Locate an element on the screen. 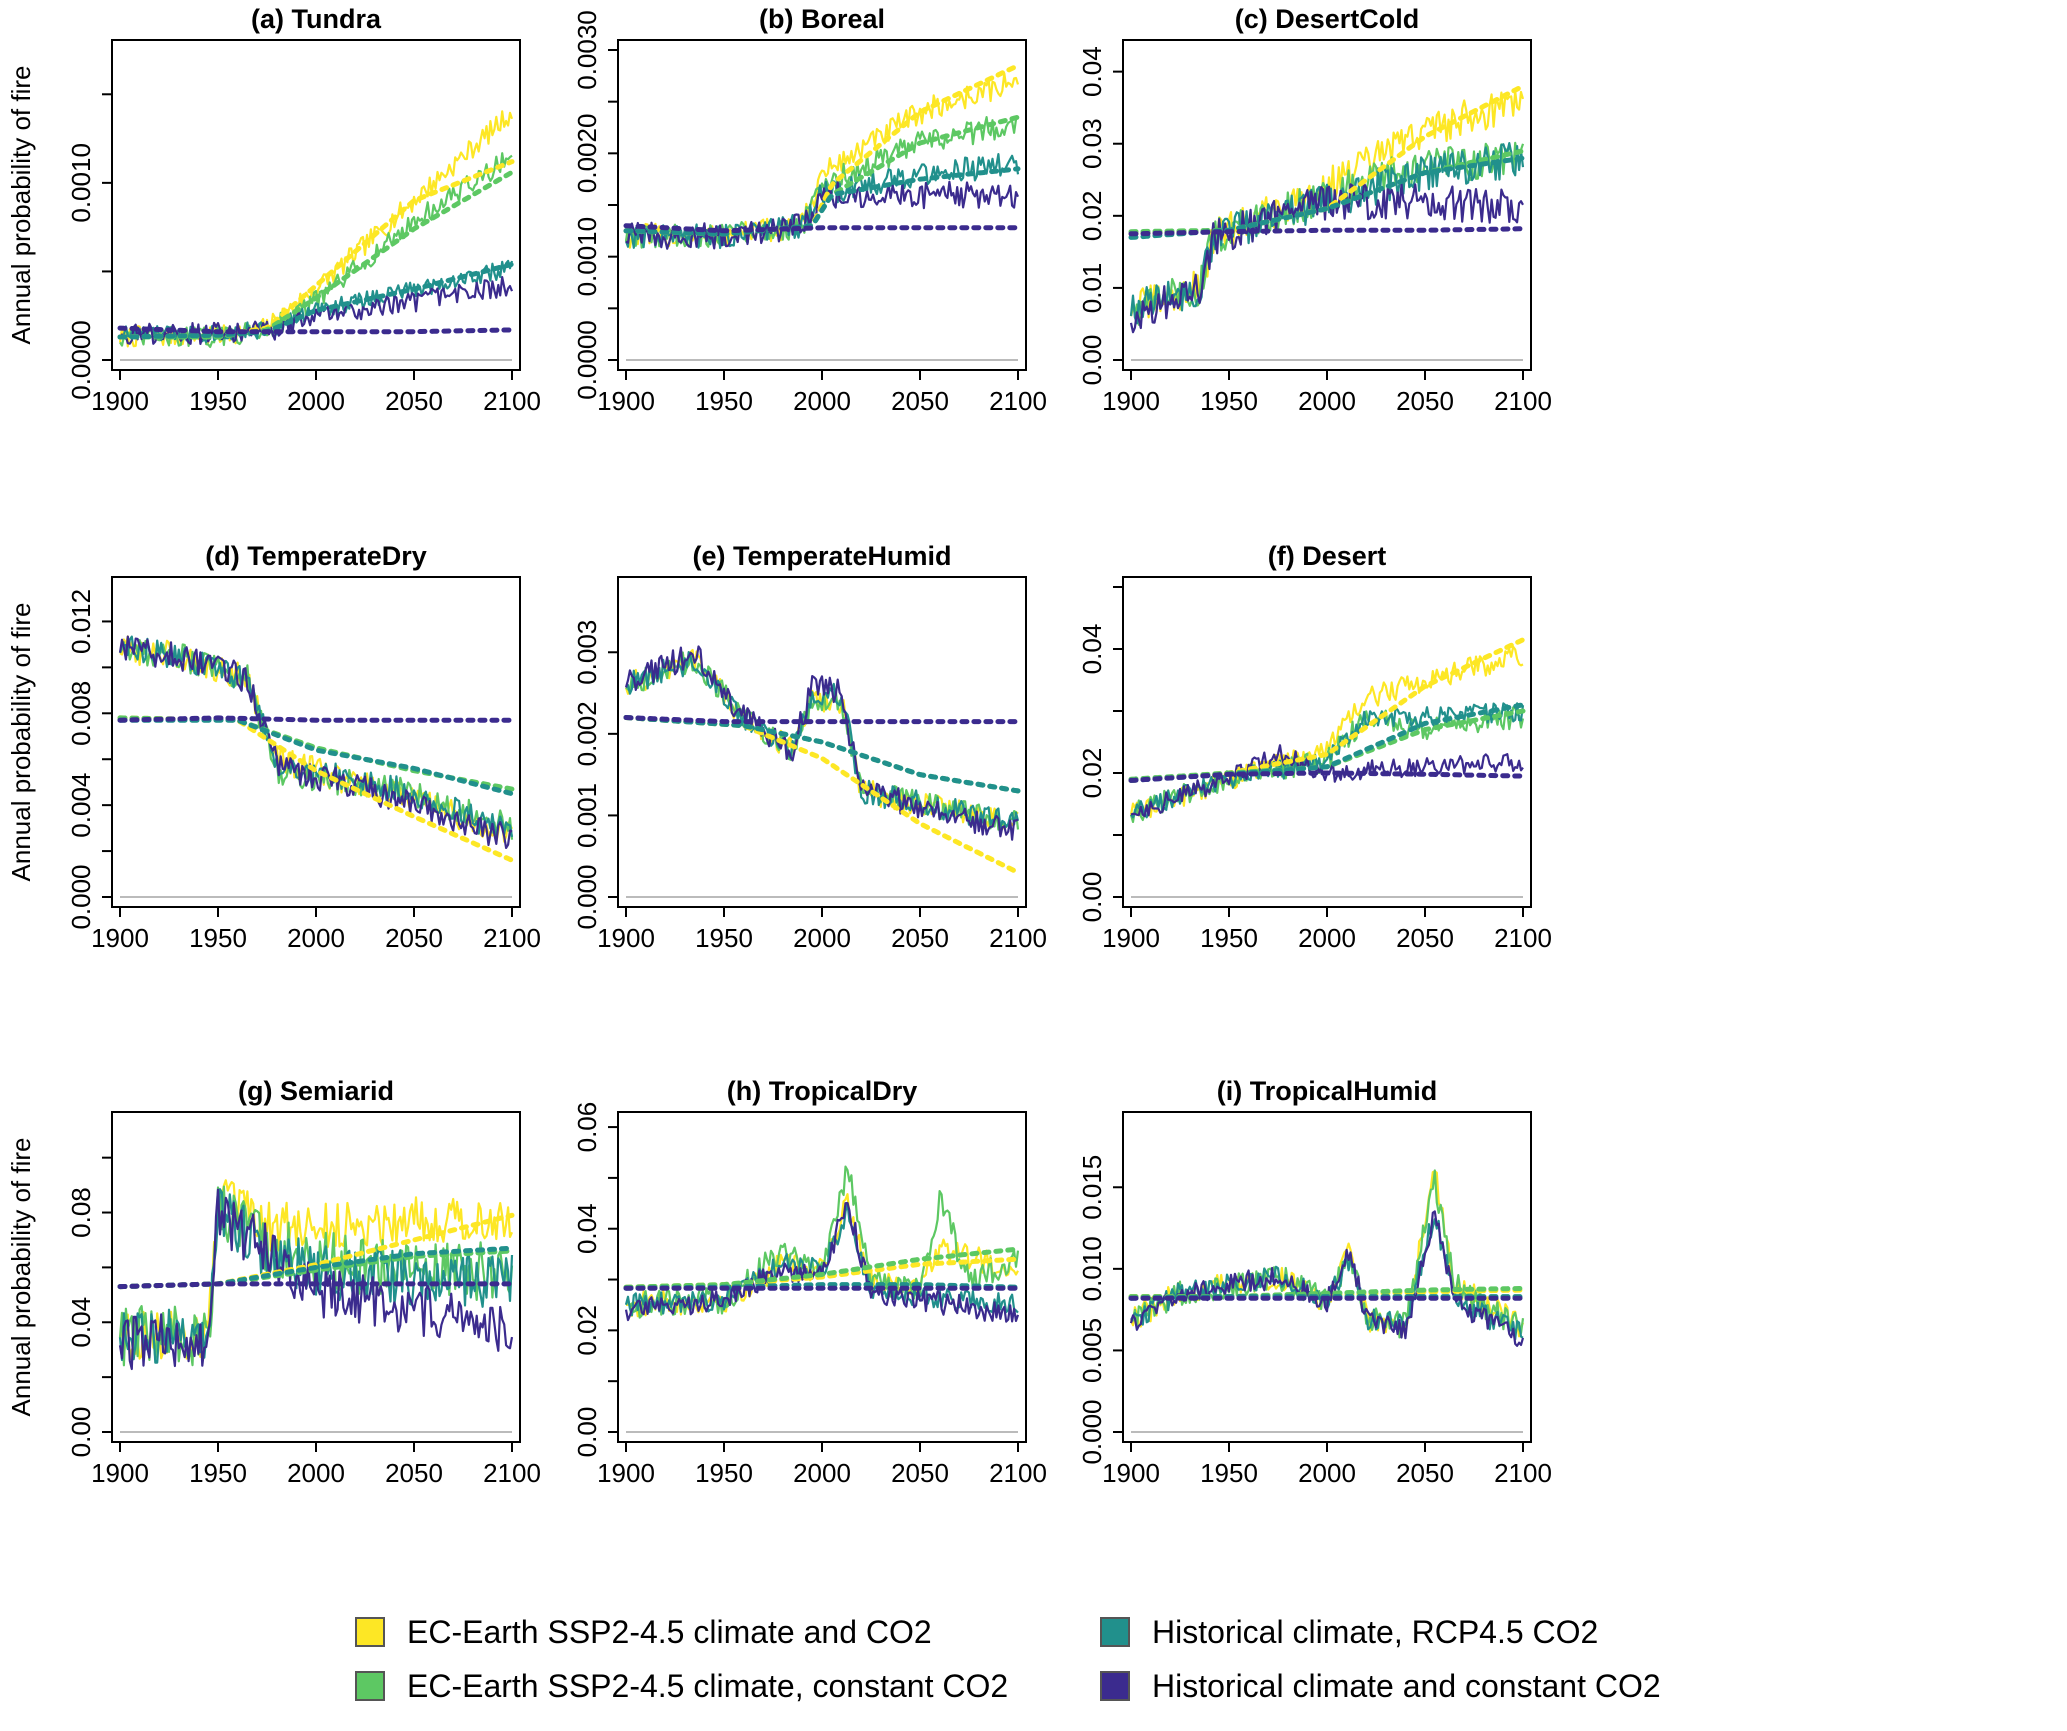 The image size is (2067, 1731). y-tick-label: 0.002 is located at coordinates (587, 733).